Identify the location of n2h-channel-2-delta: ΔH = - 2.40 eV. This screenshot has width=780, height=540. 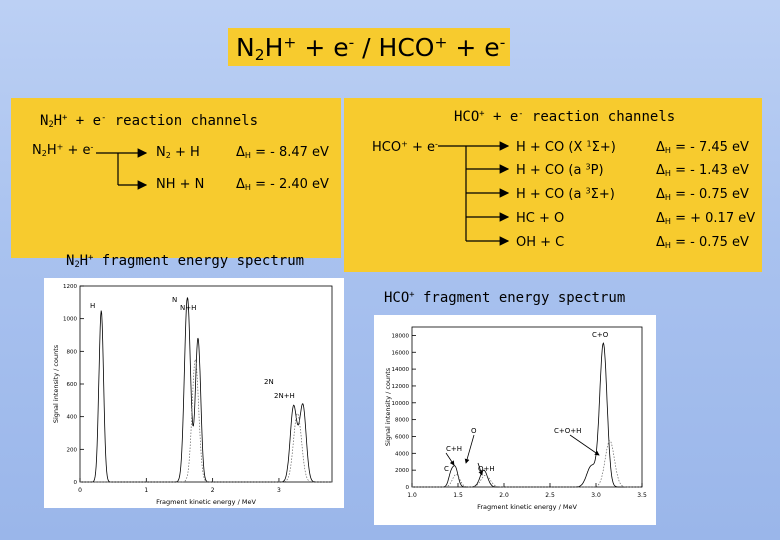
(282, 184).